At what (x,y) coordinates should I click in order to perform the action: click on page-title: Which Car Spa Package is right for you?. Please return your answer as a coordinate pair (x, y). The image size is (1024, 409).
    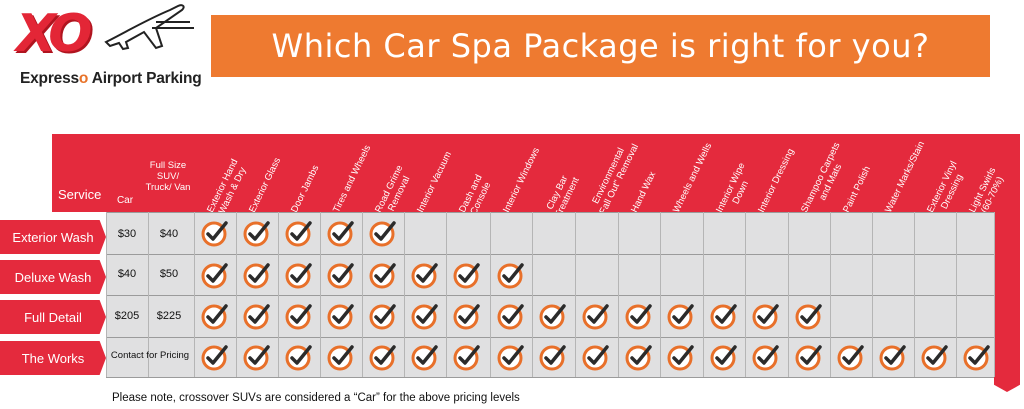
    Looking at the image, I should click on (600, 46).